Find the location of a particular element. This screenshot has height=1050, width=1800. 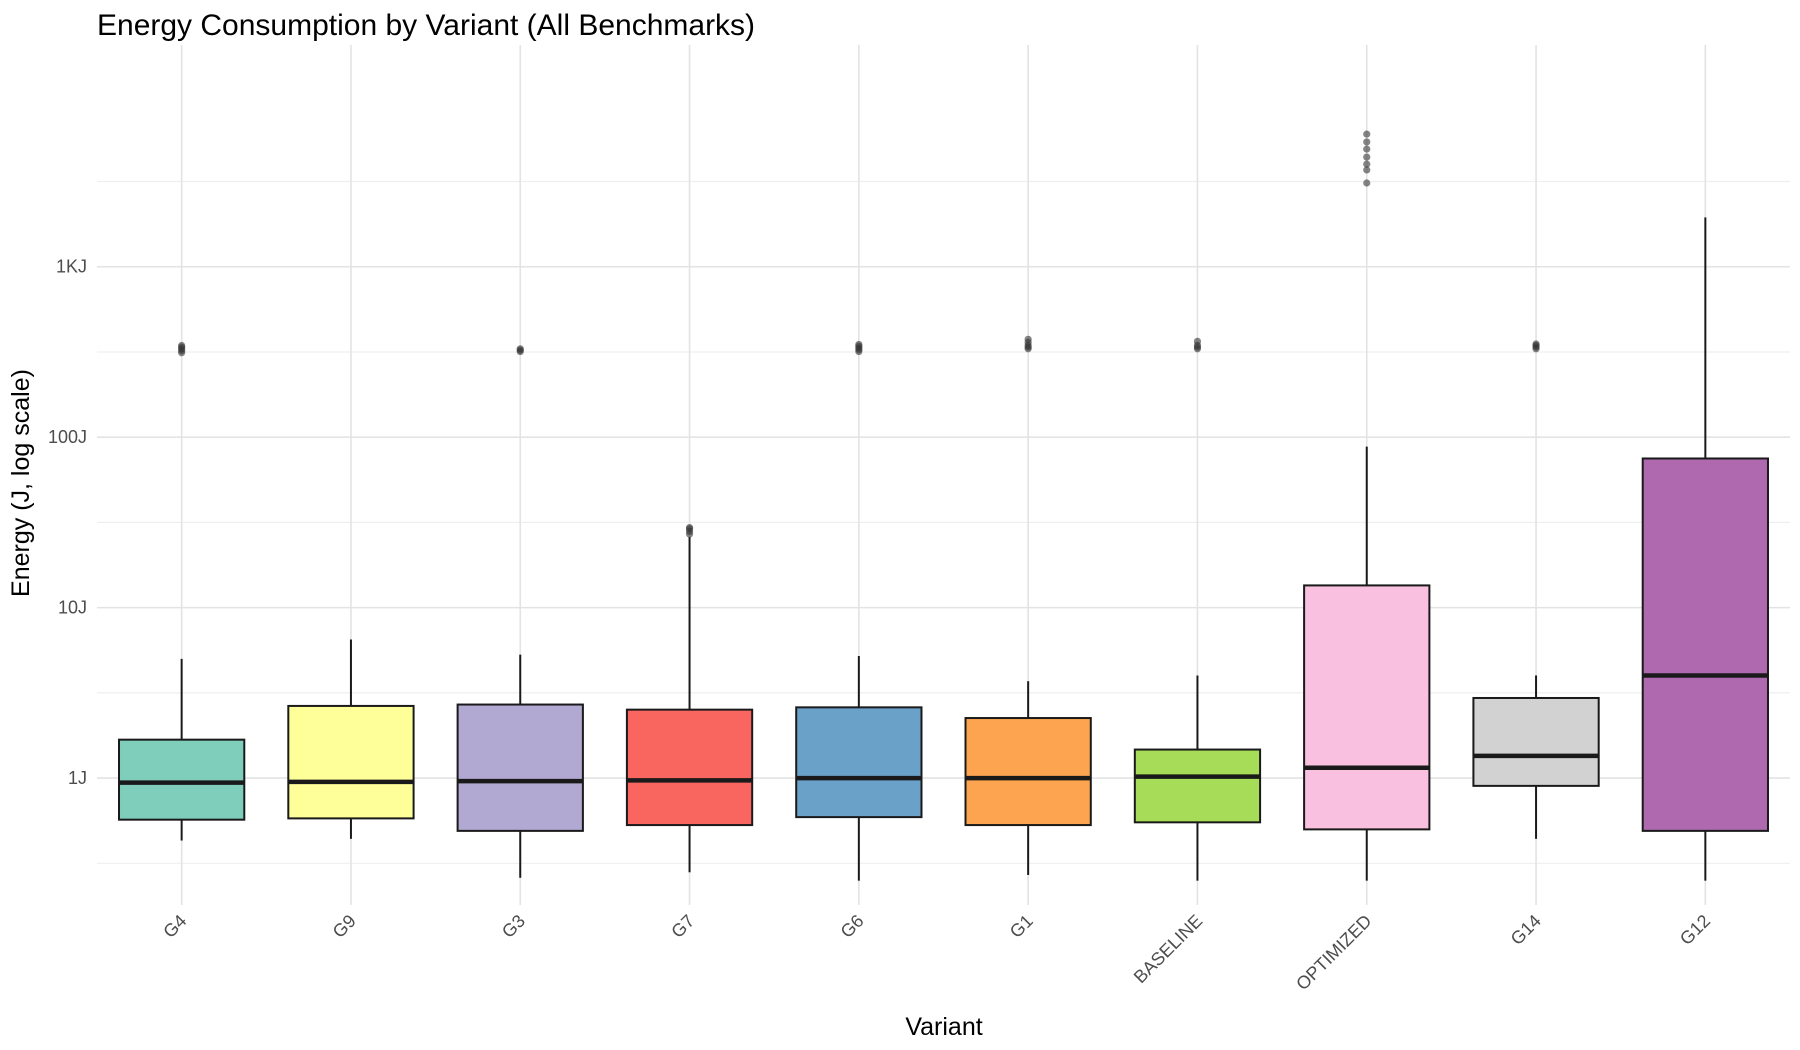

x-tick-label: G6 is located at coordinates (852, 926).